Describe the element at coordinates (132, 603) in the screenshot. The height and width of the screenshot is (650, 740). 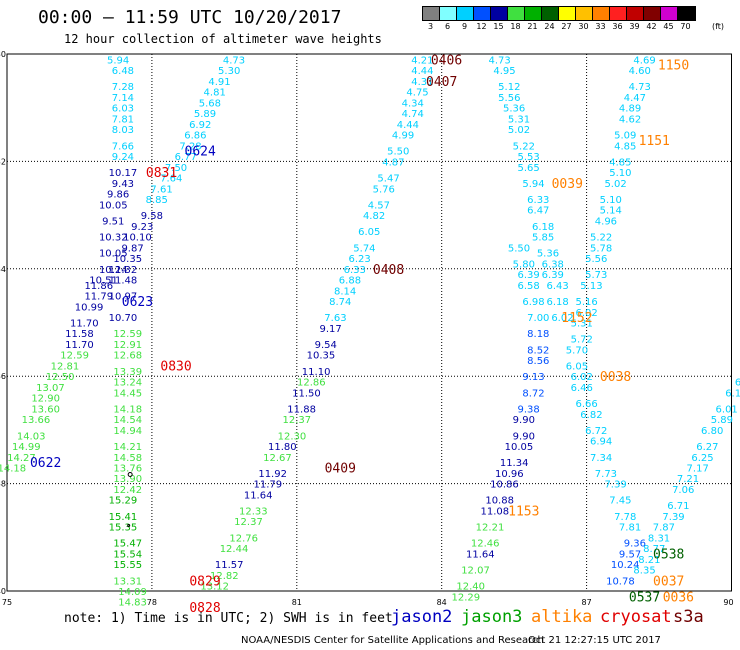
I see `wave-height-value: 14.83` at that location.